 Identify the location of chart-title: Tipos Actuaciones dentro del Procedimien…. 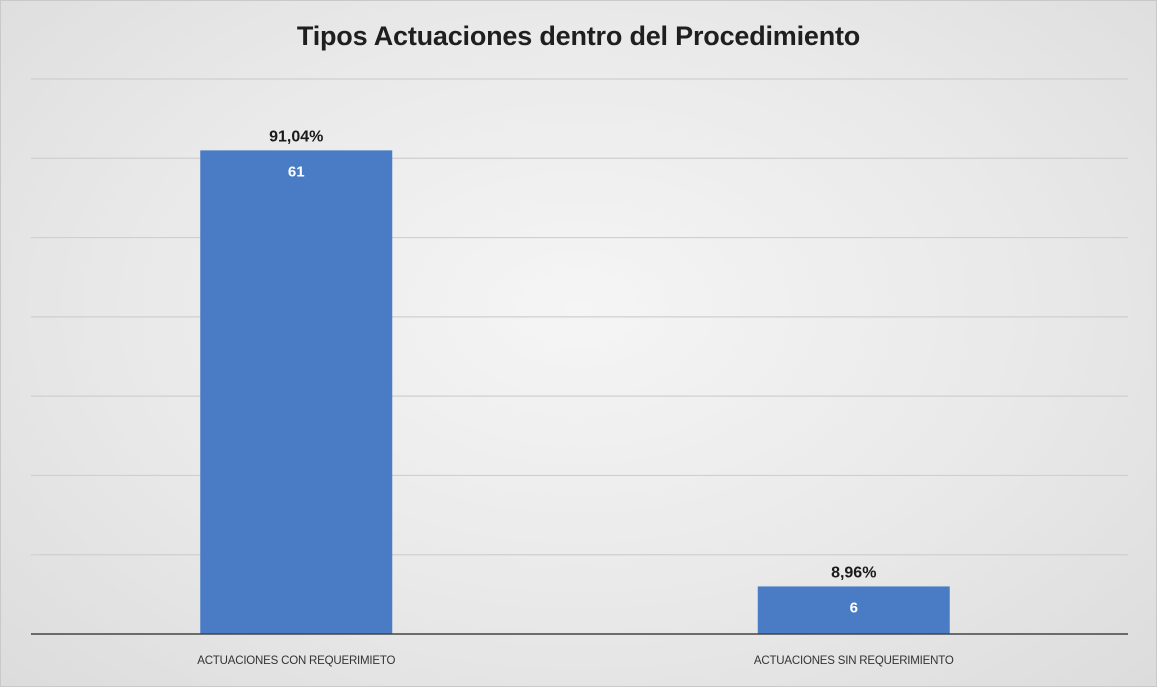
(578, 36).